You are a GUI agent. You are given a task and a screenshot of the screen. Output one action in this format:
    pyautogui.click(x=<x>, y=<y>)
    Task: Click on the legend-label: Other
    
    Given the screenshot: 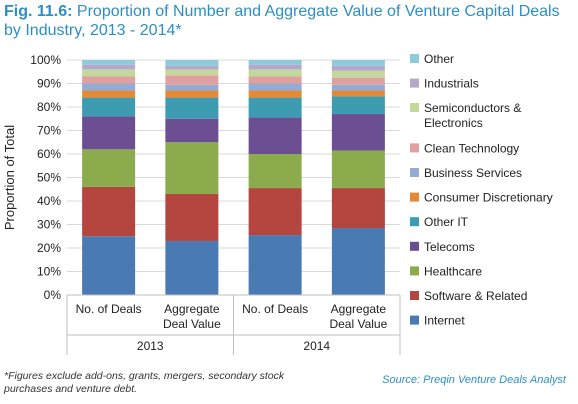 What is the action you would take?
    pyautogui.click(x=439, y=59)
    